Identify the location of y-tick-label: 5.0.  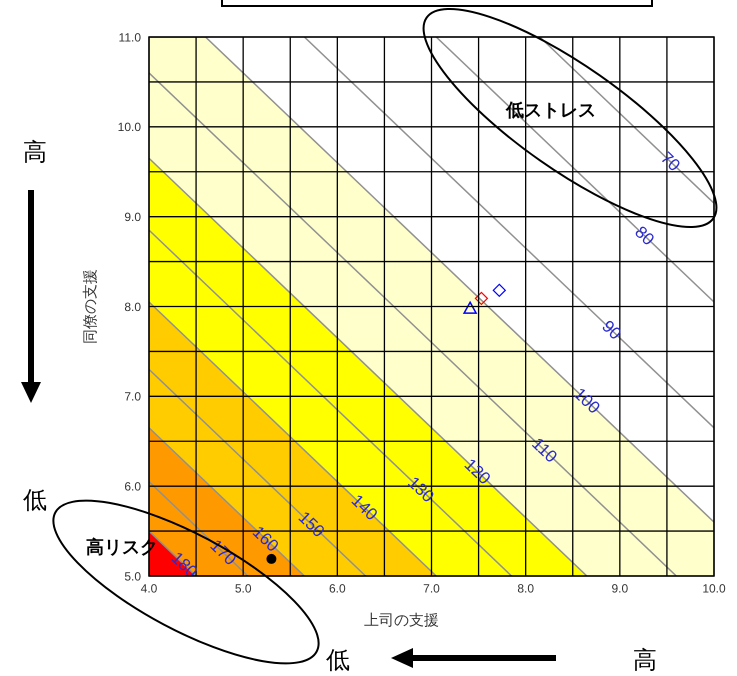
(133, 576).